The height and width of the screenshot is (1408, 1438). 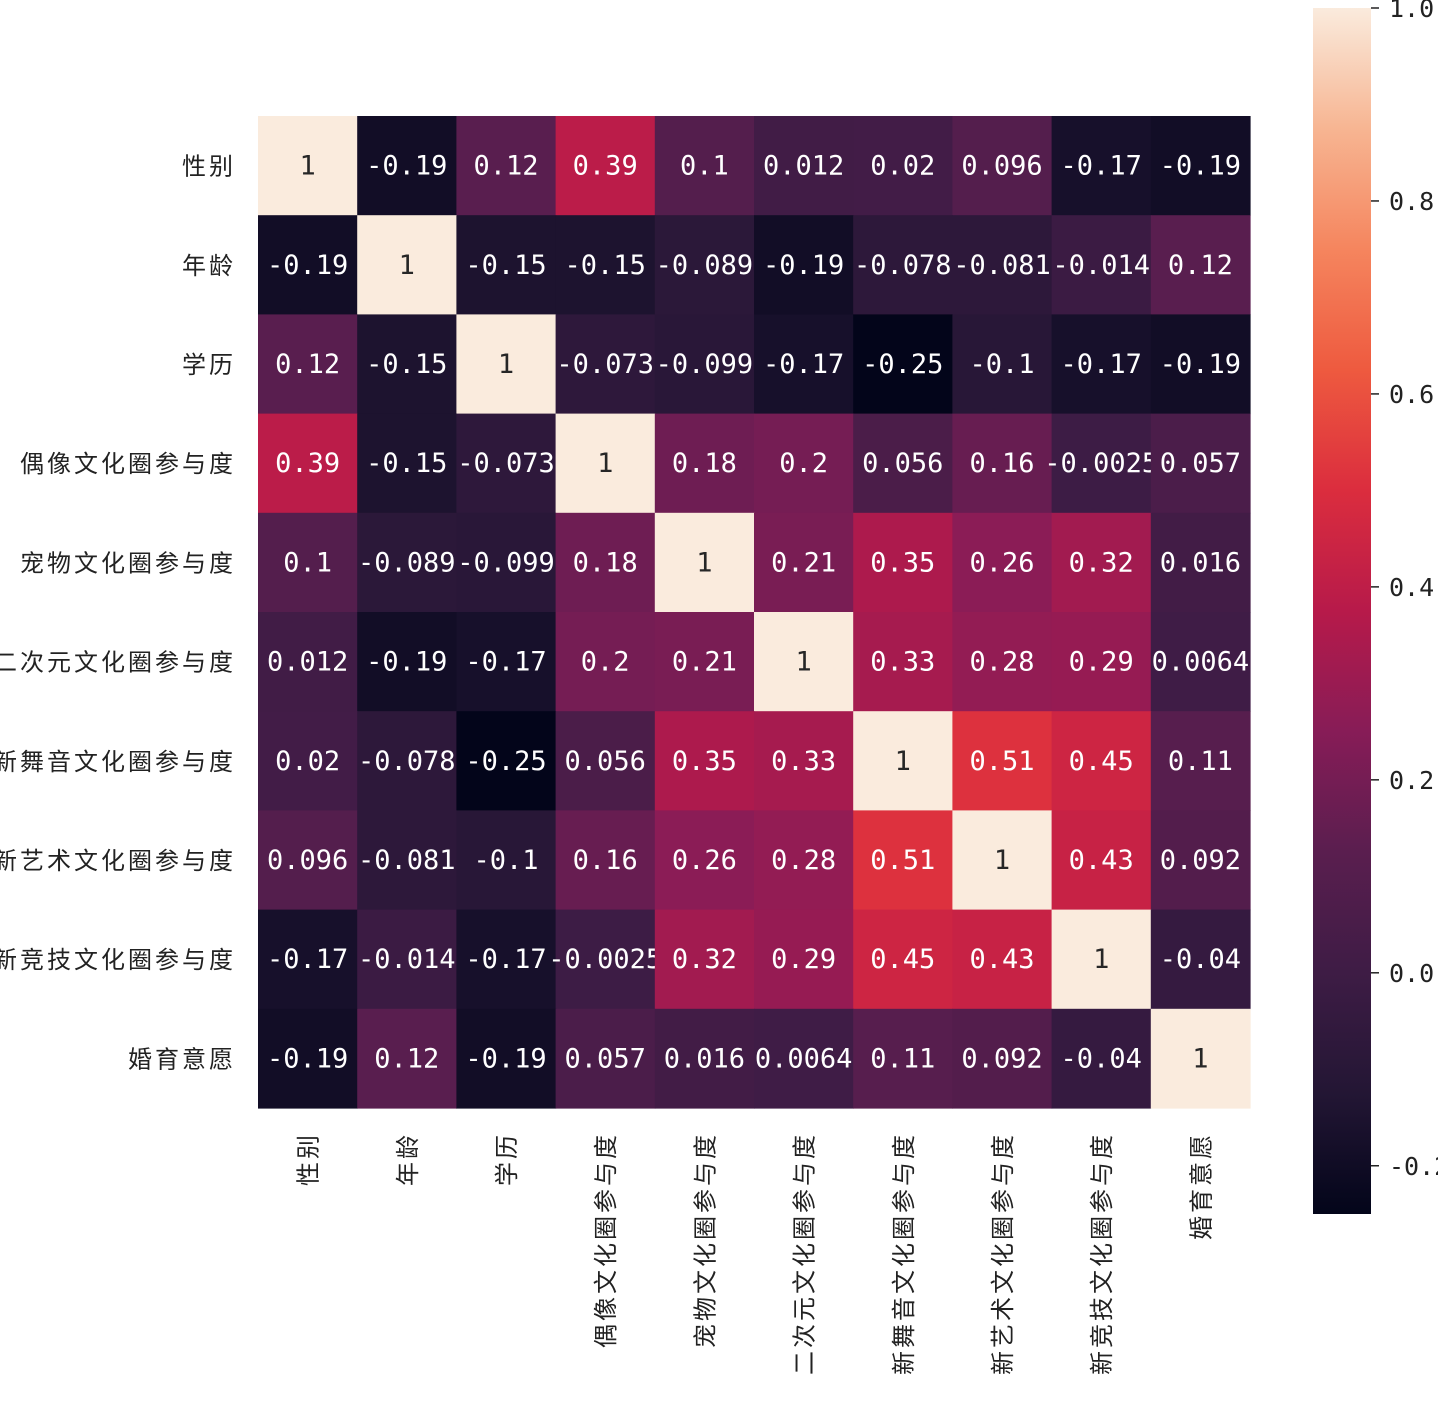 What do you see at coordinates (605, 562) in the screenshot?
I see `cell-value-label: 0.18` at bounding box center [605, 562].